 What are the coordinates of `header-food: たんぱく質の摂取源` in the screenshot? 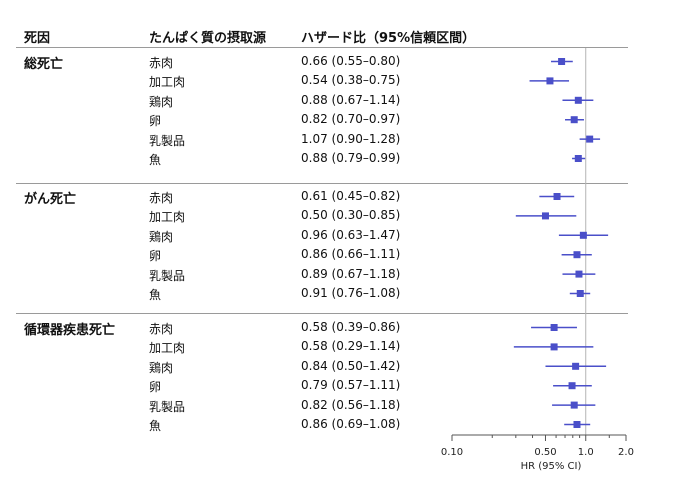 It's located at (208, 38).